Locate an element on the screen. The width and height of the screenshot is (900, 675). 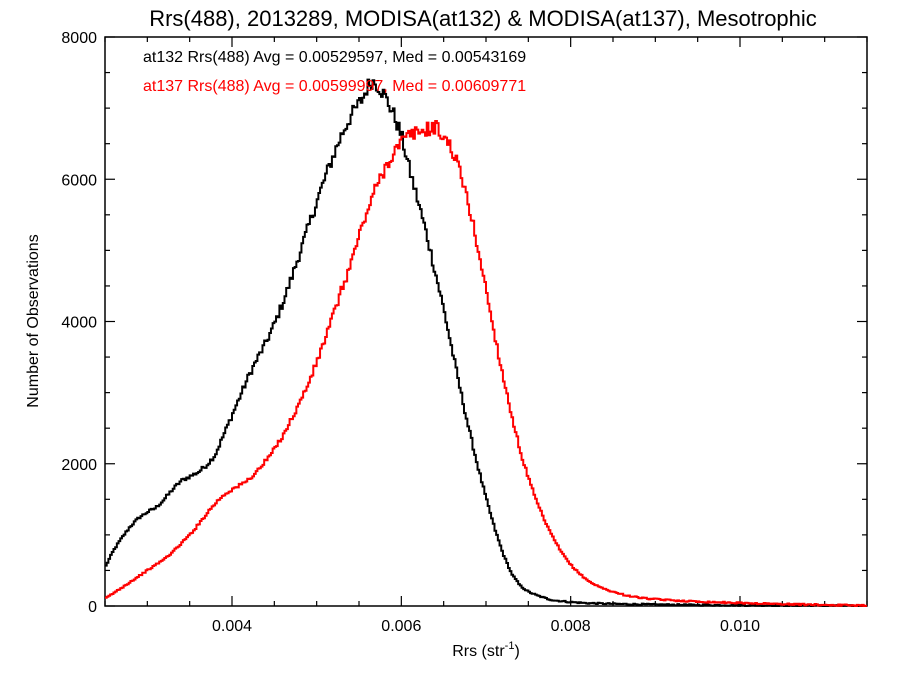
y-tick-label: 8000 is located at coordinates (79, 38).